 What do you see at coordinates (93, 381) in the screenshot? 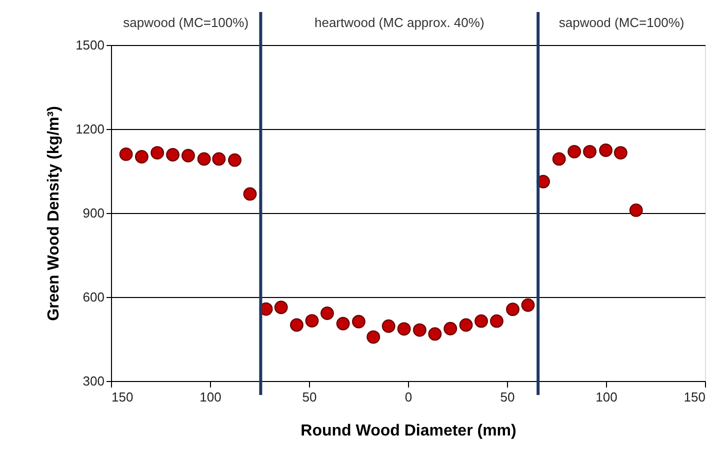
I see `y-tick-label: 300` at bounding box center [93, 381].